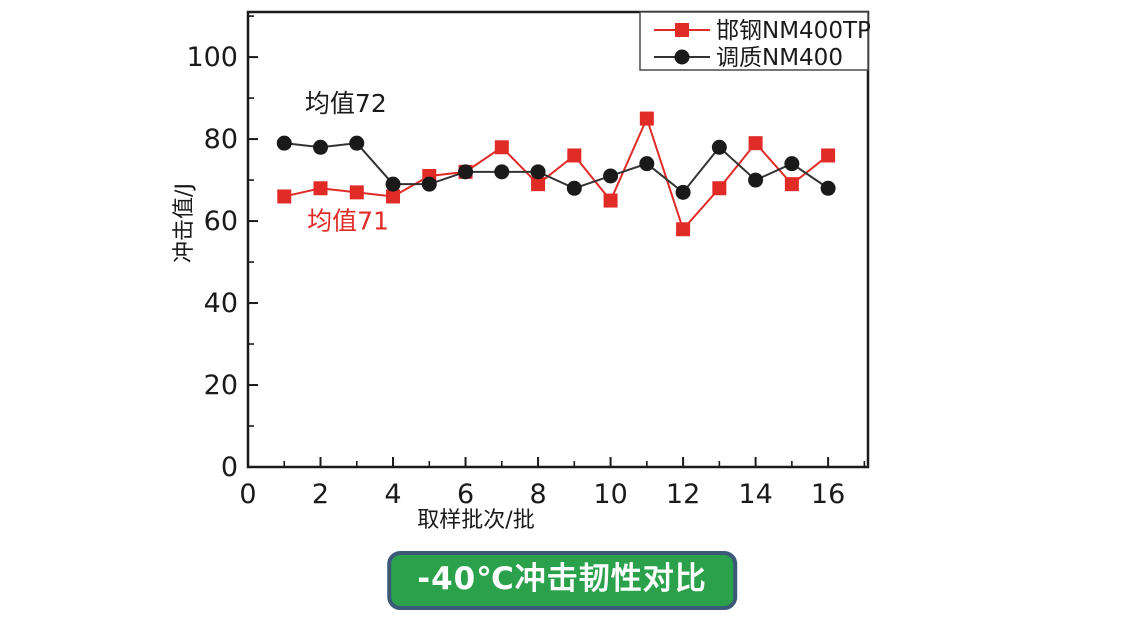 The image size is (1143, 621). I want to click on legend-circle-marker-icon, so click(682, 57).